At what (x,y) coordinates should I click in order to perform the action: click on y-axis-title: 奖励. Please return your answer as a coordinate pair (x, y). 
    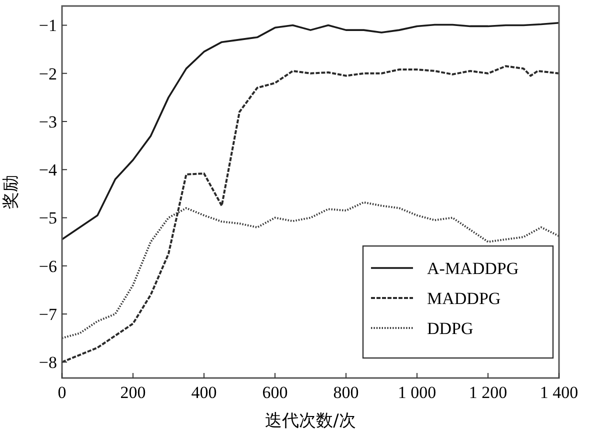
    Looking at the image, I should click on (11, 192).